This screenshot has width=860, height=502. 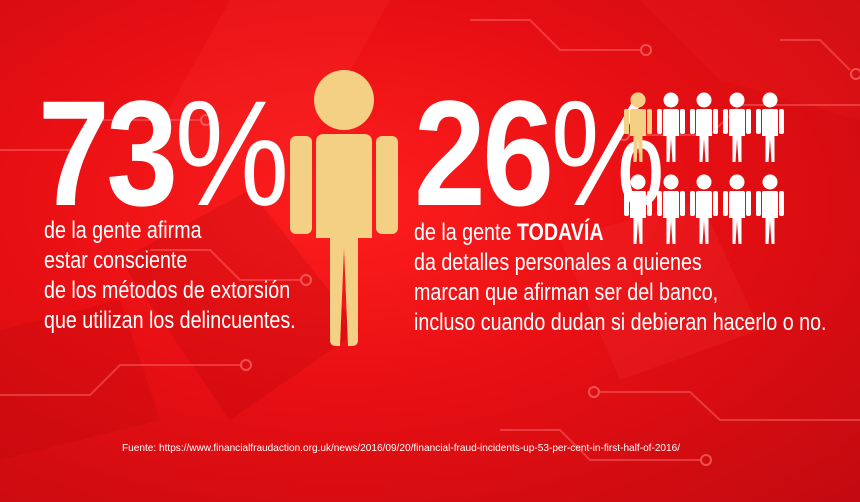 What do you see at coordinates (465, 232) in the screenshot?
I see `stat-right-caption-prefix: de la gente` at bounding box center [465, 232].